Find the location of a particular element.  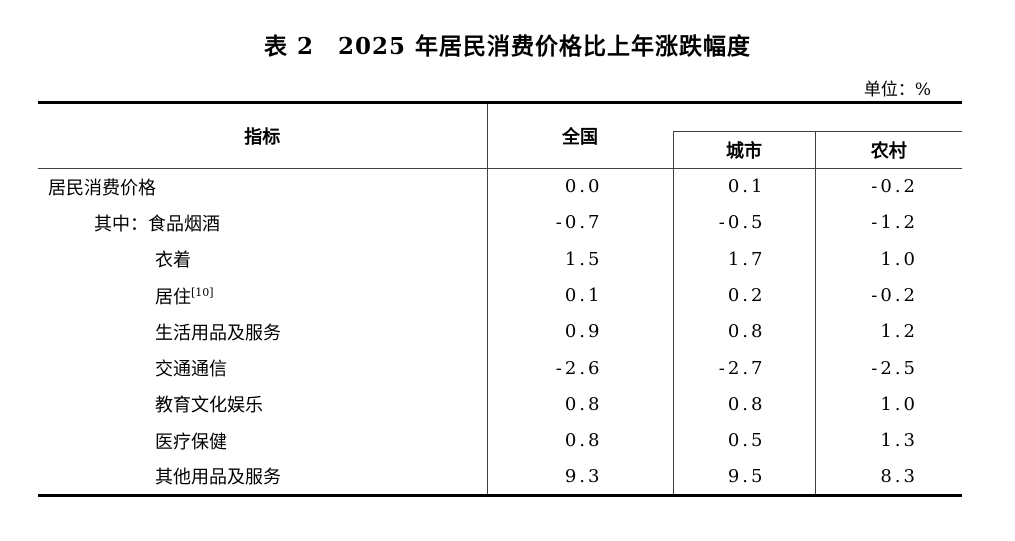

table-row: 医疗保健 0.8 0.5 1.3 is located at coordinates (500, 440).